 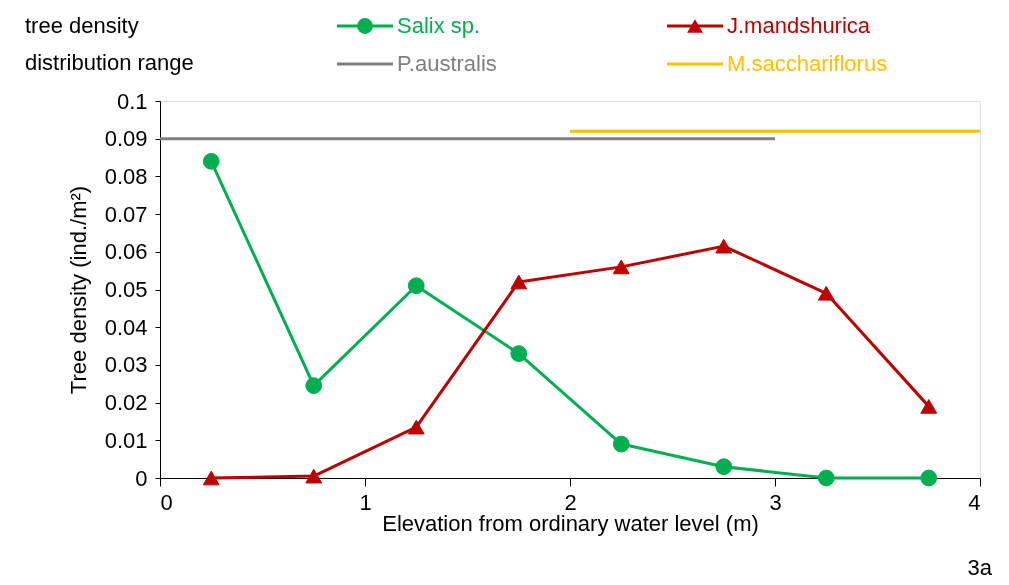 What do you see at coordinates (126, 403) in the screenshot?
I see `y-tick-label: 0.02` at bounding box center [126, 403].